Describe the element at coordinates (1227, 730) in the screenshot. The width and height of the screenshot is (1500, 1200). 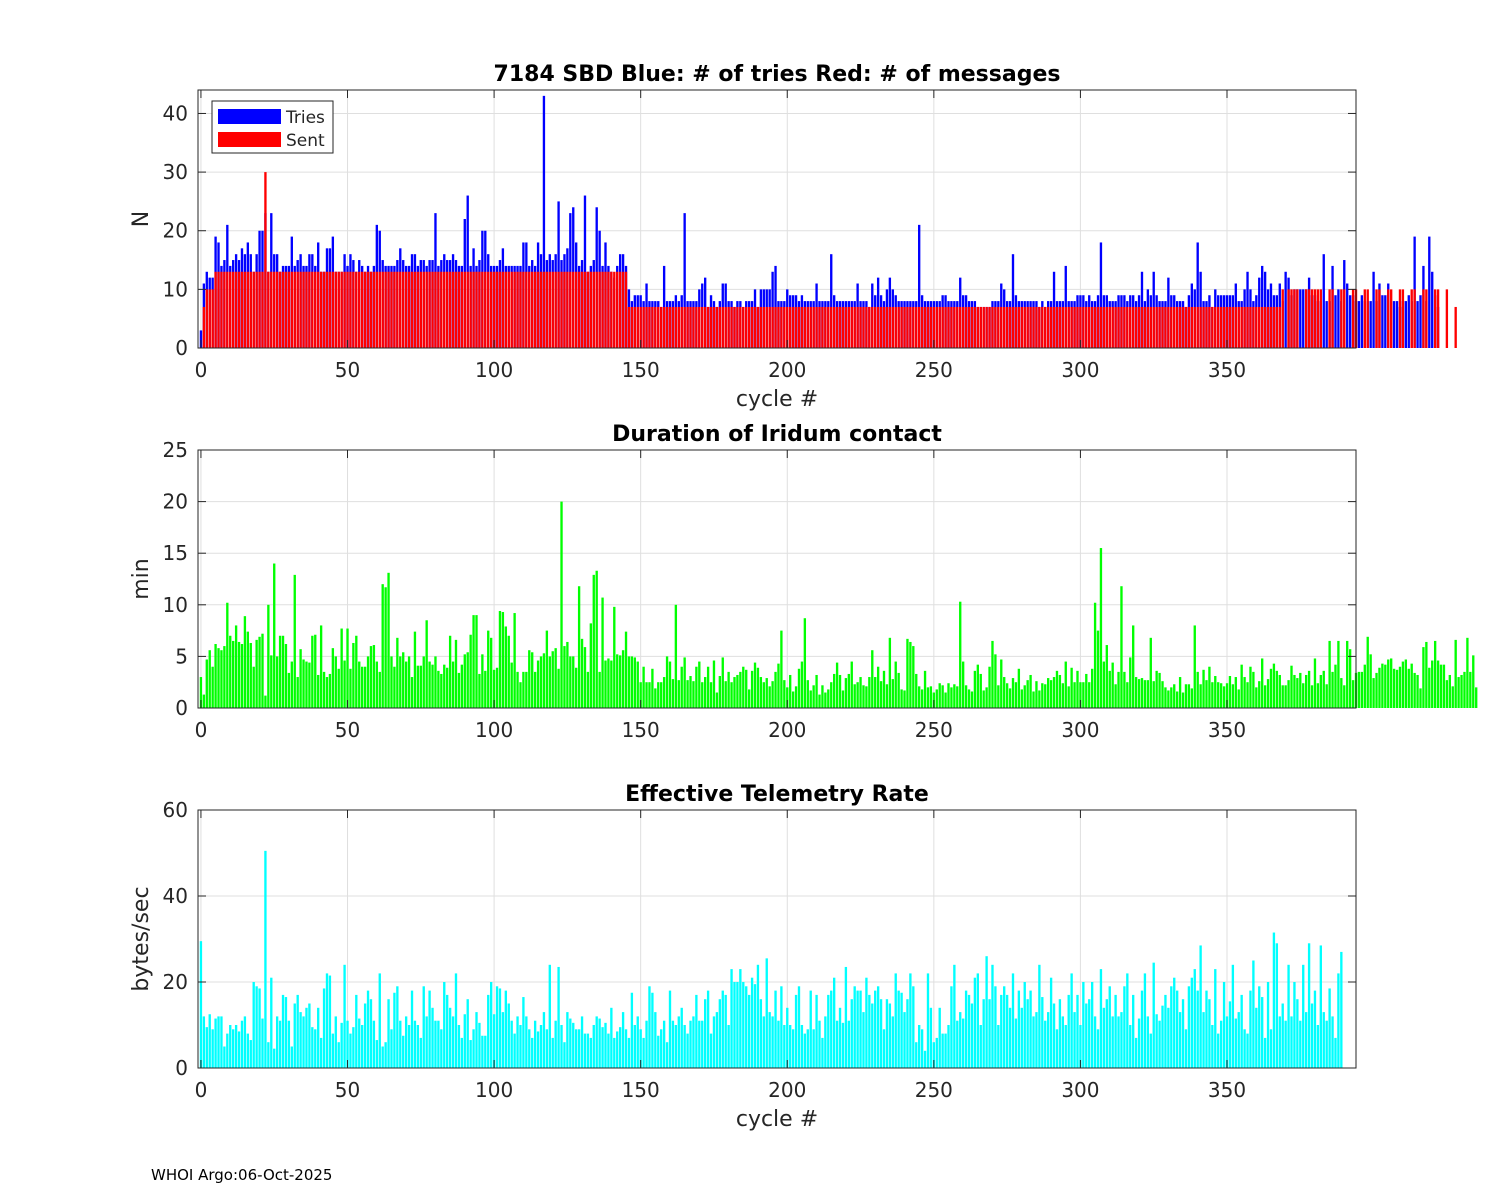
I see `tick-label-x: 350` at that location.